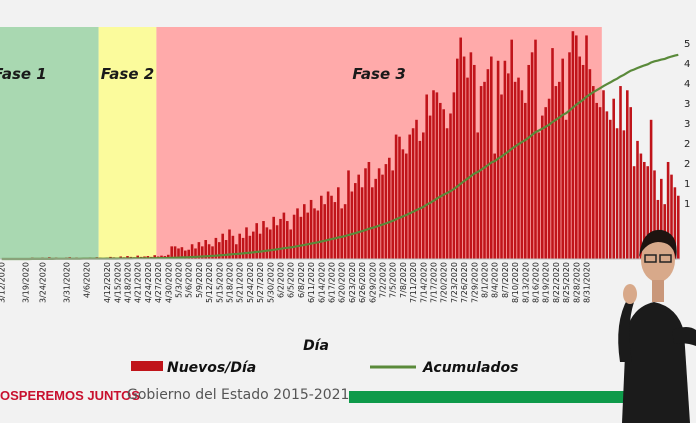 The height and width of the screenshot is (423, 696). Describe the element at coordinates (43, 282) in the screenshot. I see `x-tick-label: 3/24/2020` at that location.